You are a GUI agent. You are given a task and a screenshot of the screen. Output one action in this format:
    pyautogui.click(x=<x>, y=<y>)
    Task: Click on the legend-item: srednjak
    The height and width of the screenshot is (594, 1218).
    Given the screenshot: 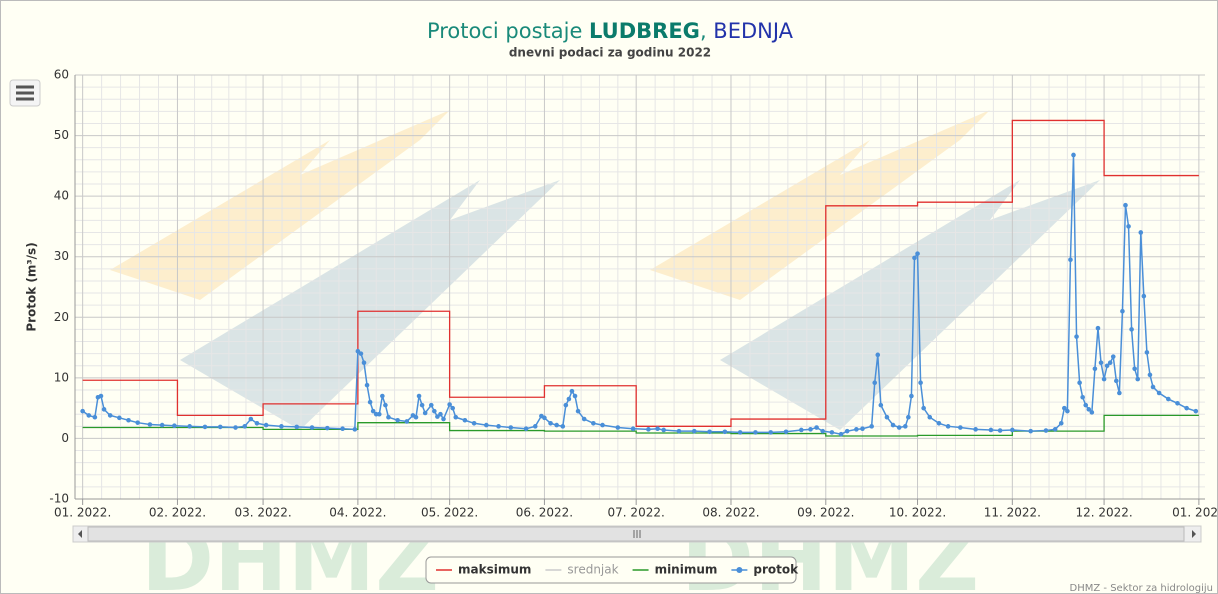 What is the action you would take?
    pyautogui.click(x=582, y=570)
    